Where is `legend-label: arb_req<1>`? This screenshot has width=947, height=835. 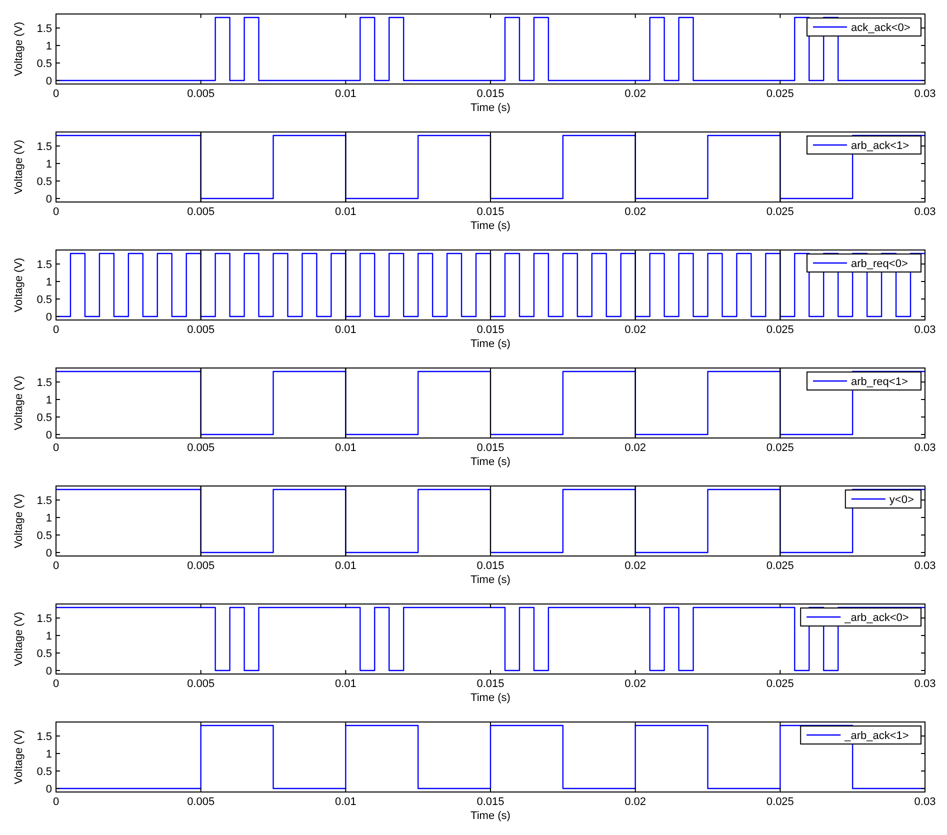
legend-label: arb_req<1> is located at coordinates (879, 382).